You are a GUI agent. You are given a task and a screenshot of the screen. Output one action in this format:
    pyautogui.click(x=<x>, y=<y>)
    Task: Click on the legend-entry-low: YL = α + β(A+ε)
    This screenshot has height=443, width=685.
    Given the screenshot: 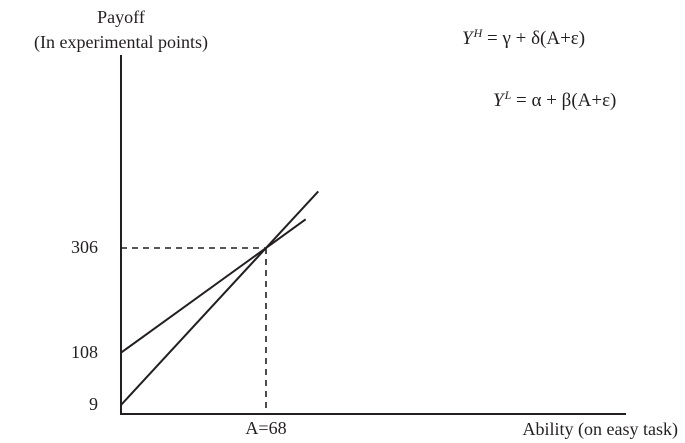 What is the action you would take?
    pyautogui.click(x=555, y=99)
    